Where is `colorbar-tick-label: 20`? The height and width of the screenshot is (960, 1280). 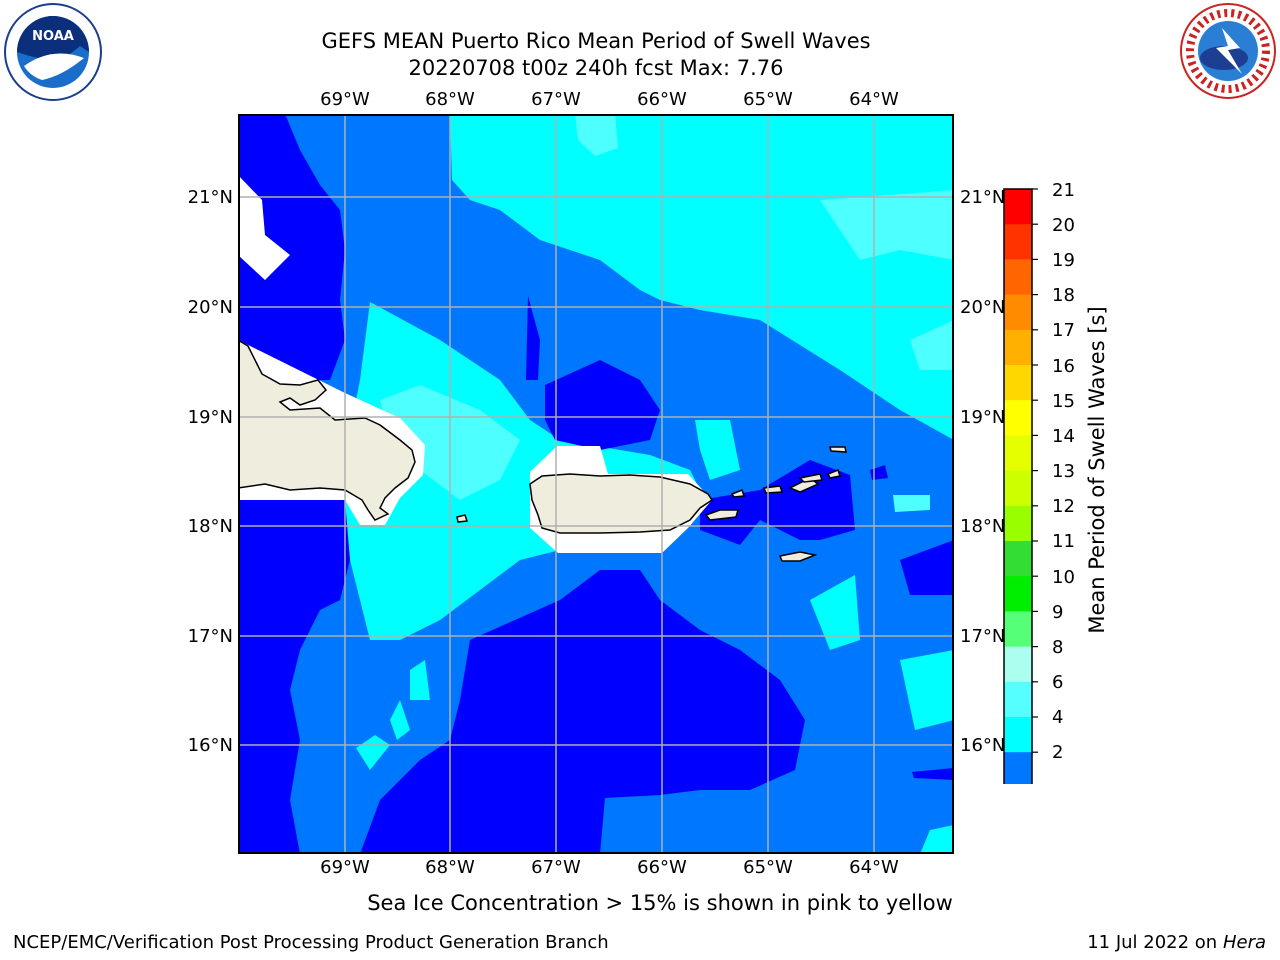
colorbar-tick-label: 20 is located at coordinates (1063, 225).